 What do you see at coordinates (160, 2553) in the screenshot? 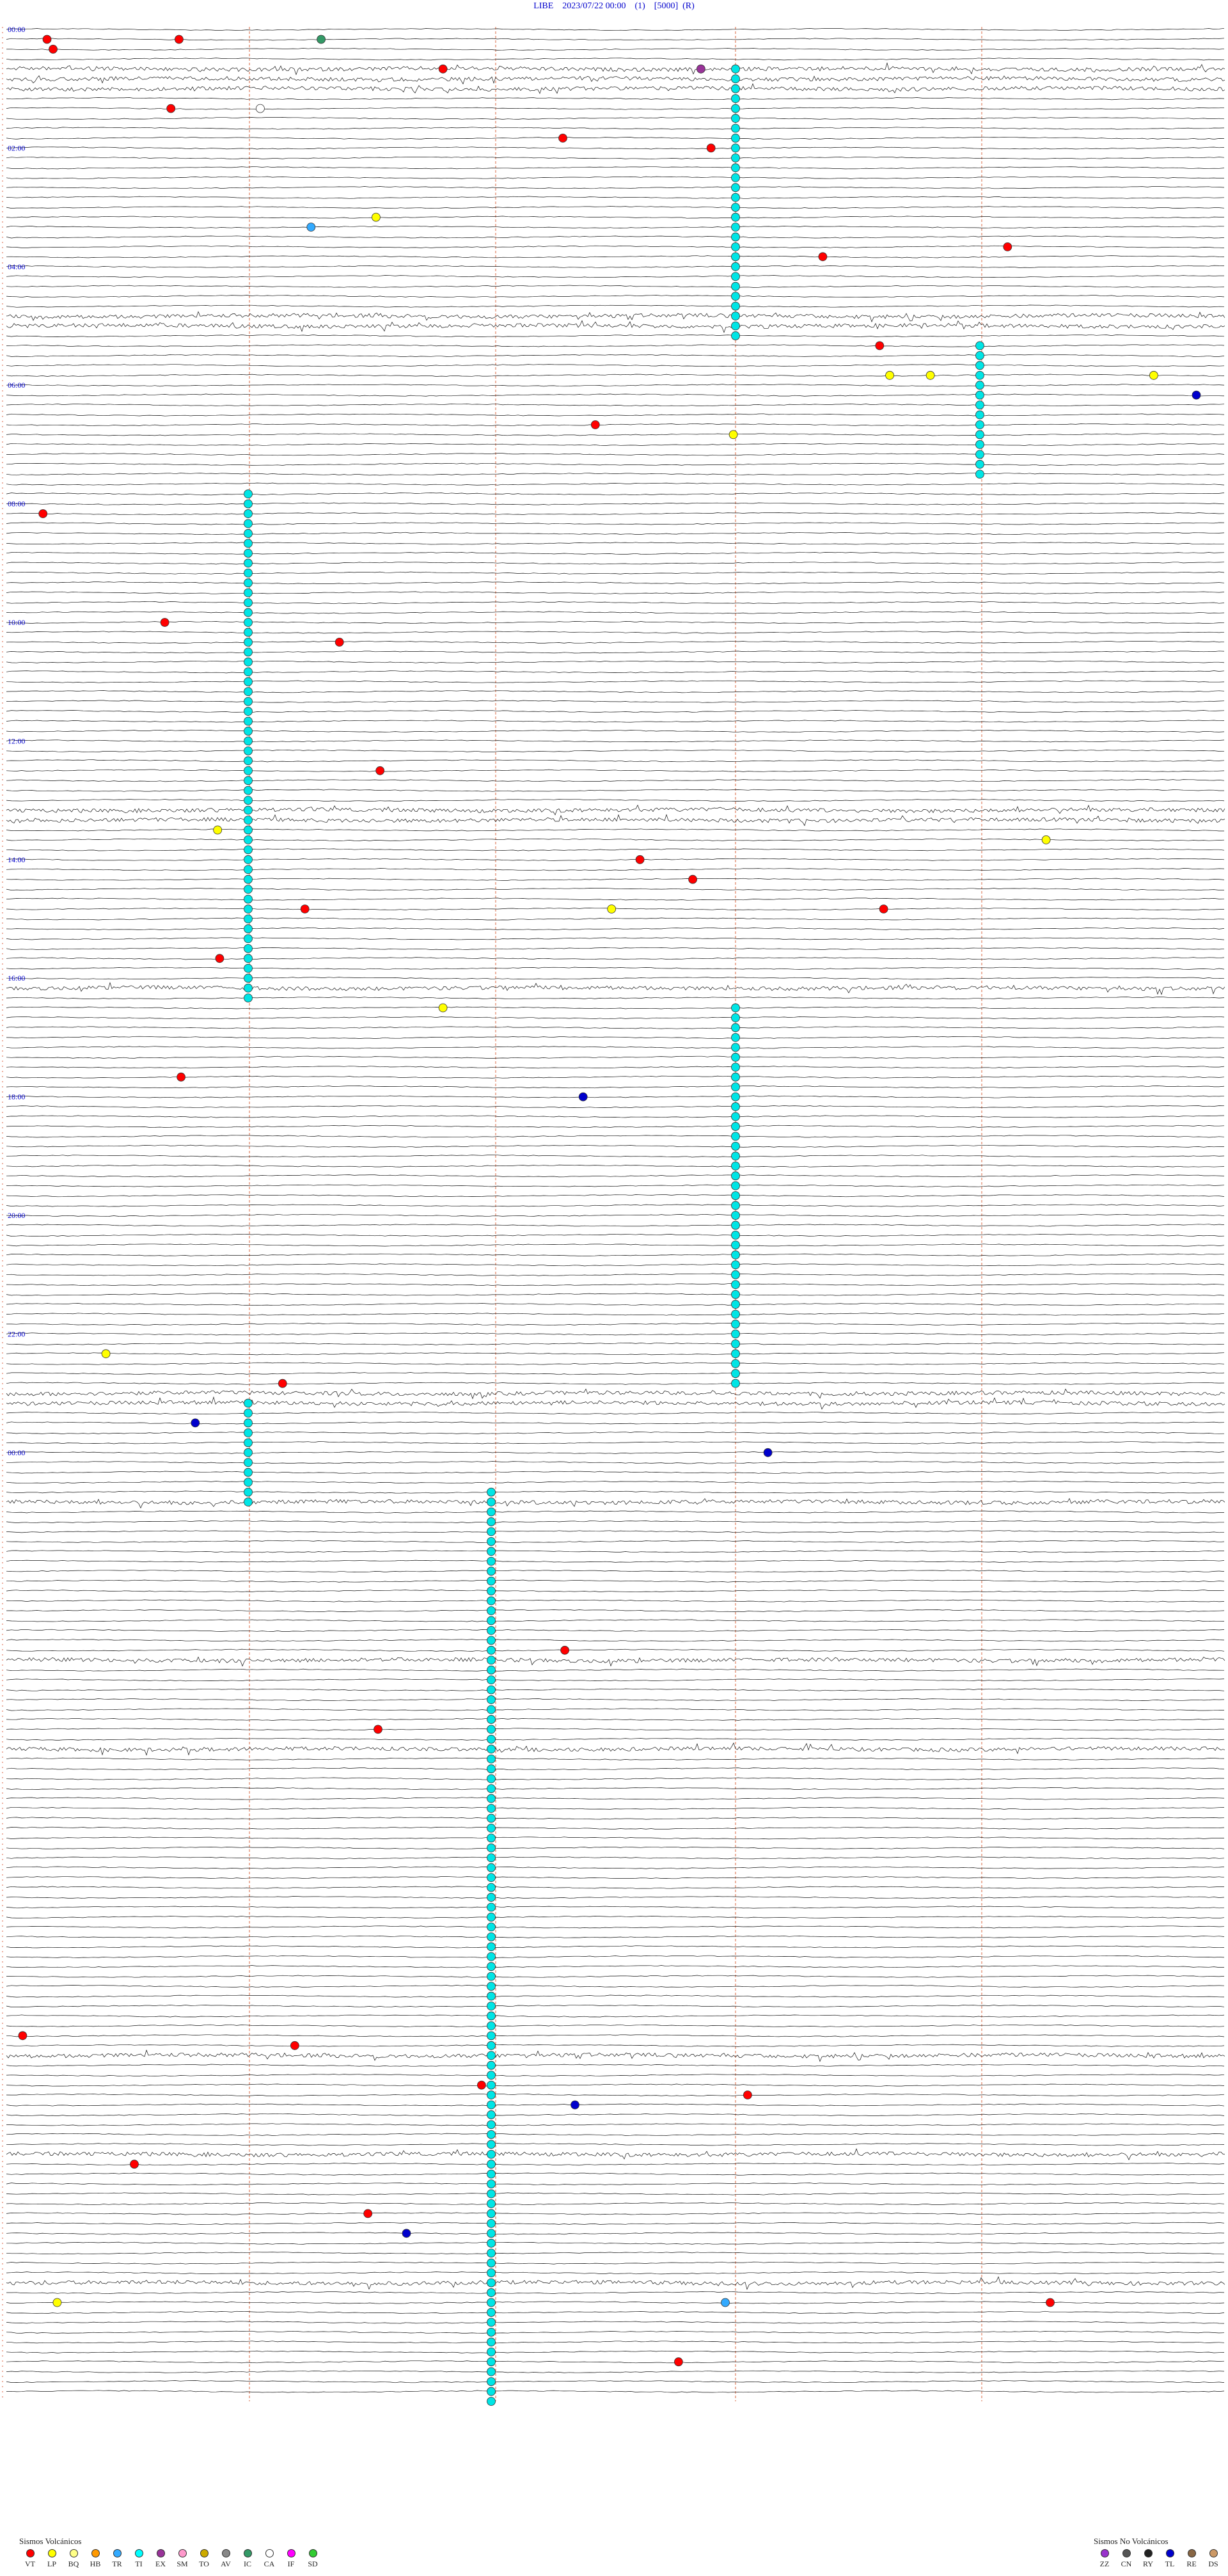
I see `legend-volcanic-dot-ex` at bounding box center [160, 2553].